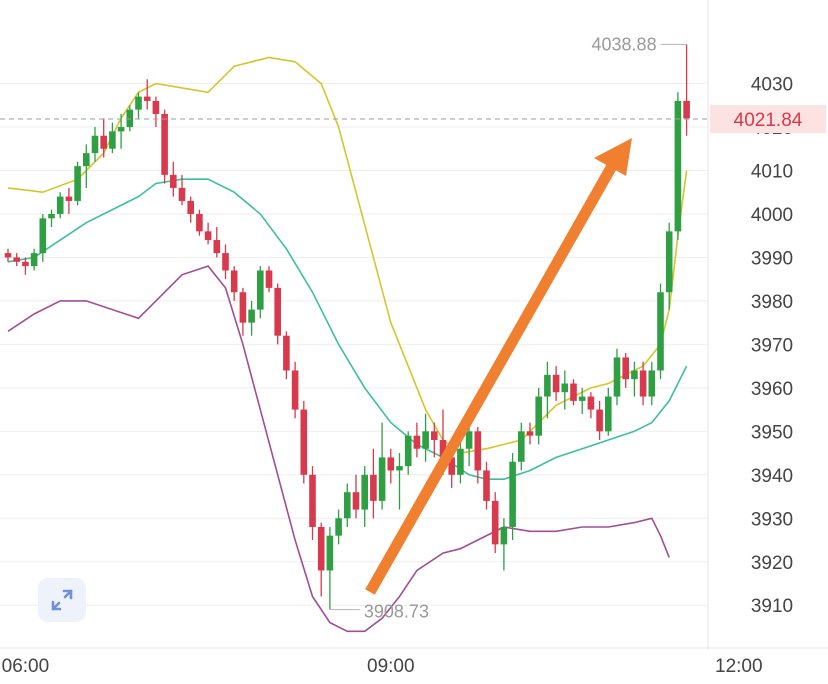 Image resolution: width=828 pixels, height=684 pixels. I want to click on y-tick-label: 3990, so click(772, 258).